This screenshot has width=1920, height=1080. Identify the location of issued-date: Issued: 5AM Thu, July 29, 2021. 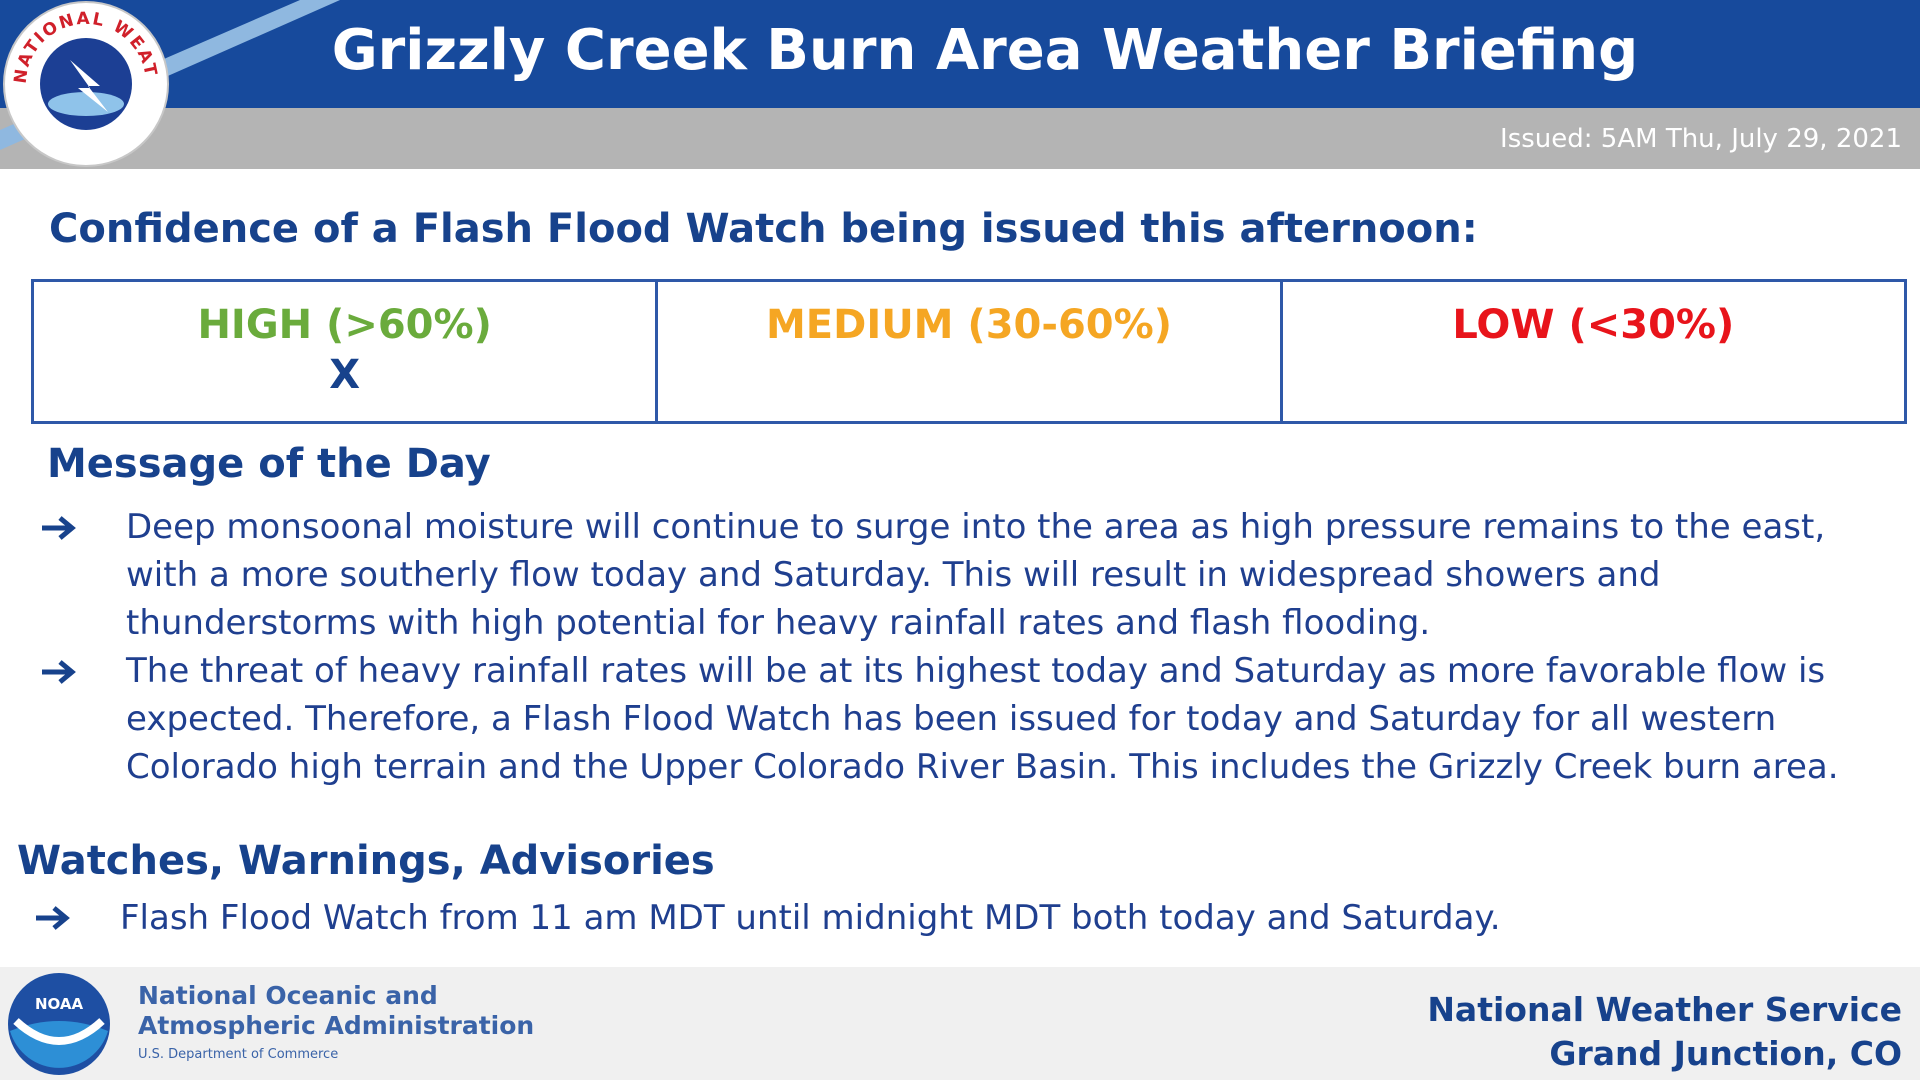
(1701, 139).